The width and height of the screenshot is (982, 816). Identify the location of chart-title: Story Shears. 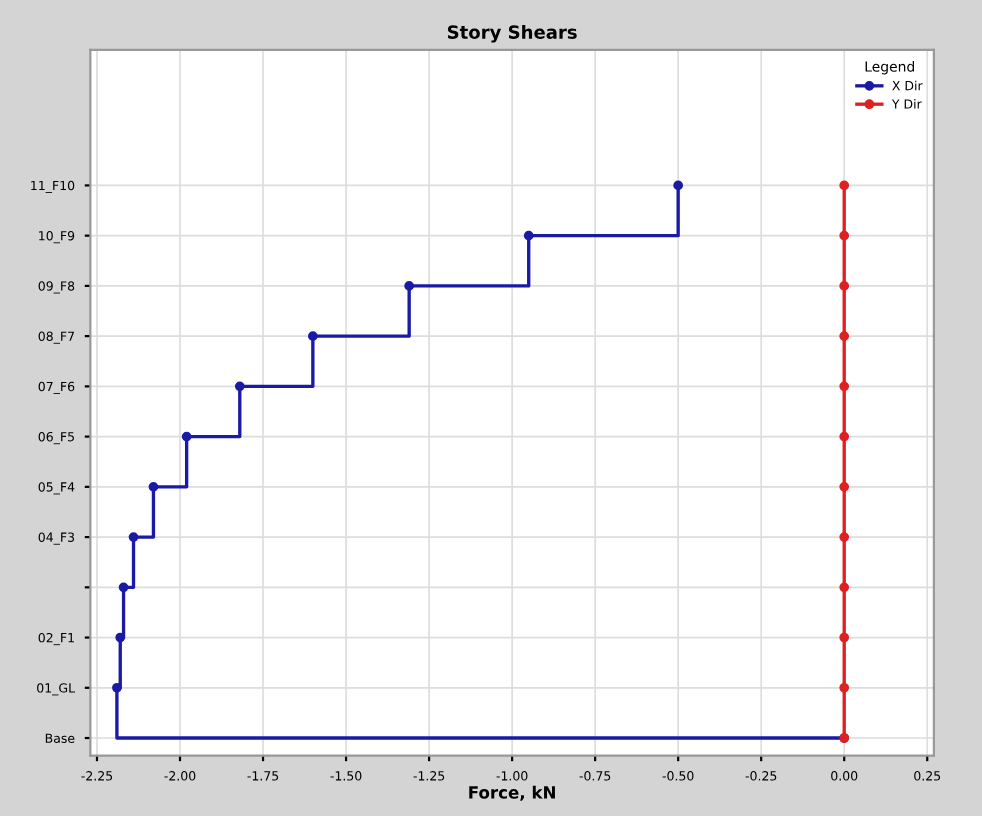
(512, 33).